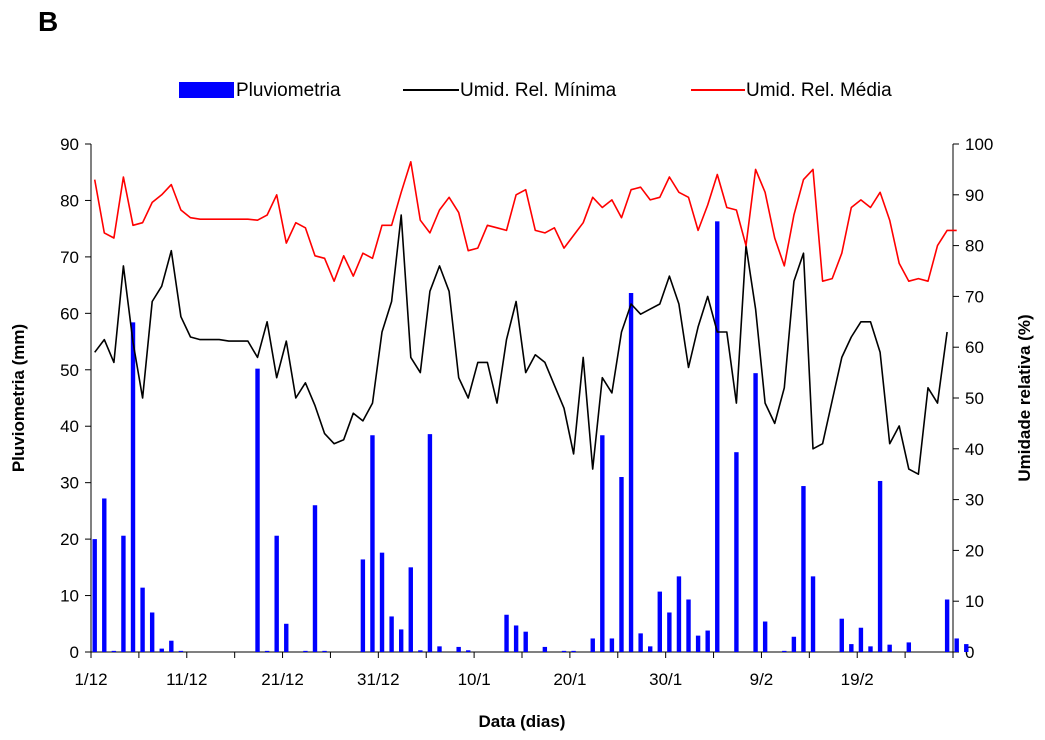 This screenshot has width=1045, height=740. Describe the element at coordinates (569, 679) in the screenshot. I see `x-tick-label: 20/1` at that location.